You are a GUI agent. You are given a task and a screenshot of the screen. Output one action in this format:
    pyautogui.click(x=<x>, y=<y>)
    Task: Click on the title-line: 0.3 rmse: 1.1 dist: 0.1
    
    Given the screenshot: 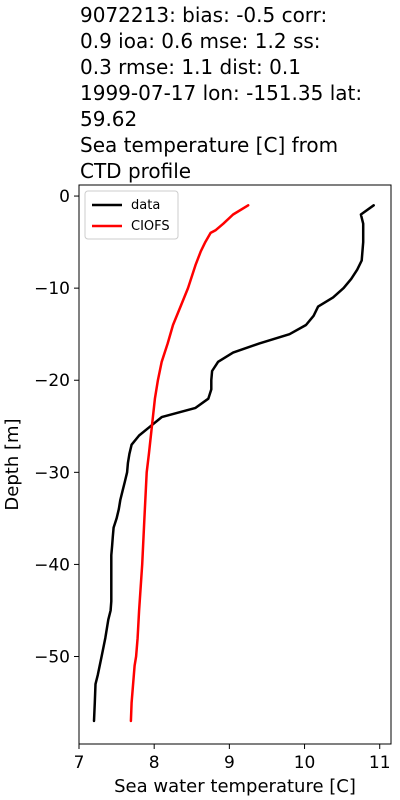 What is the action you would take?
    pyautogui.click(x=190, y=67)
    